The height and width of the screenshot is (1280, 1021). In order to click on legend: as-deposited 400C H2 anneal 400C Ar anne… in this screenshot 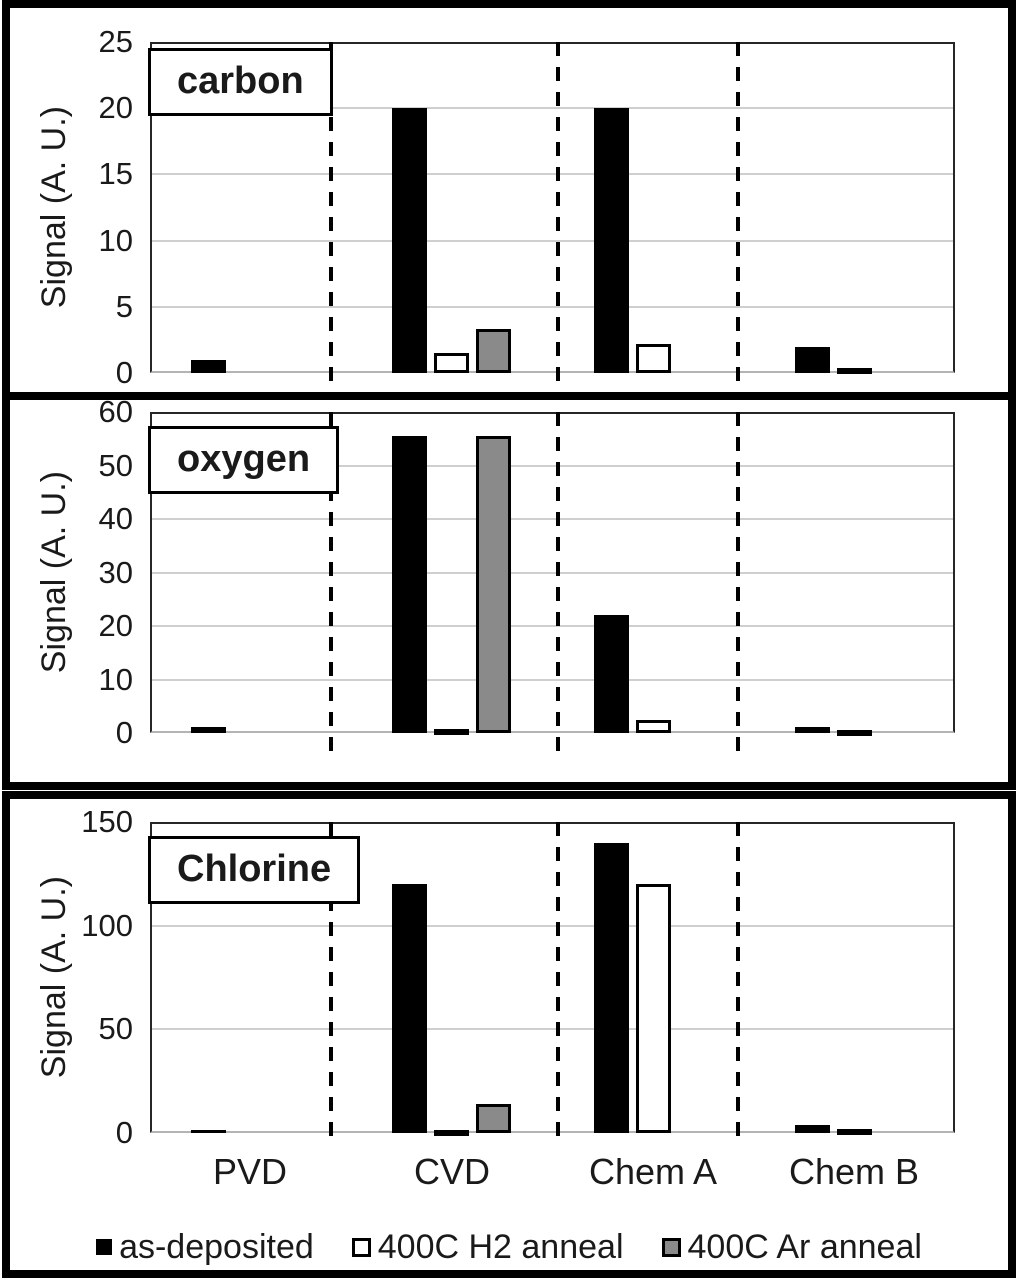, I will do `click(509, 1247)`.